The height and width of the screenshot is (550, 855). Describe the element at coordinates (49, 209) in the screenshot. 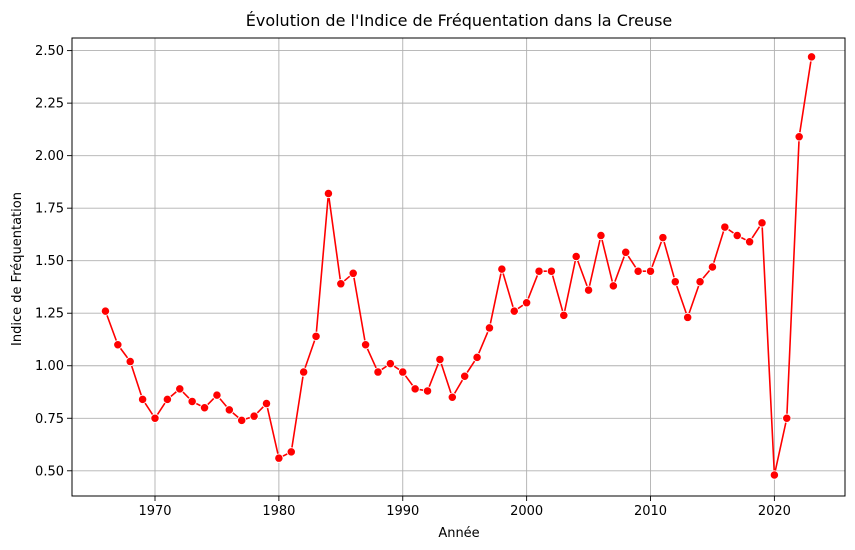

I see `y-tick-label: 1.75` at that location.